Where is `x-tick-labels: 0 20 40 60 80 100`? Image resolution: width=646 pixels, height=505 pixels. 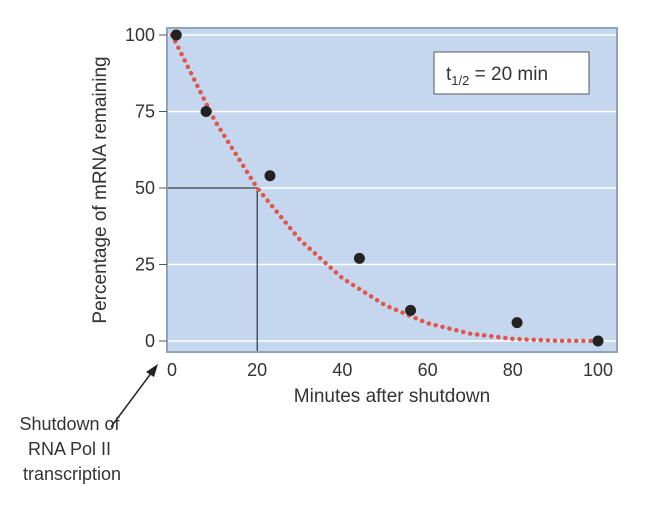
x-tick-labels: 0 20 40 60 80 100 is located at coordinates (390, 370).